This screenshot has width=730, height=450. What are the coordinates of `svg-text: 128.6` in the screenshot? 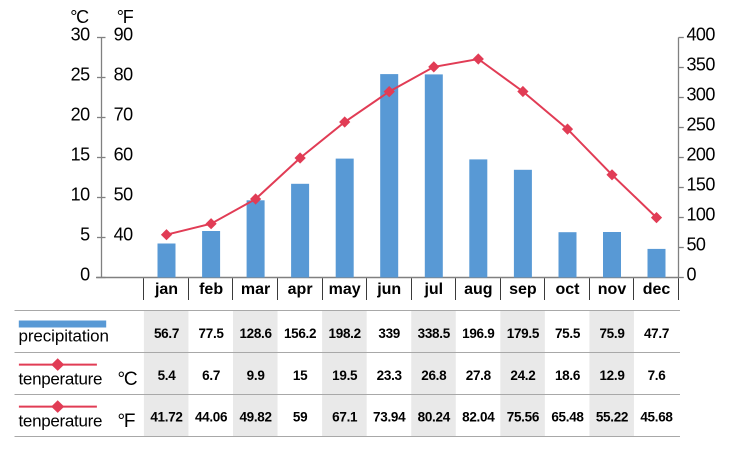 It's located at (255, 333).